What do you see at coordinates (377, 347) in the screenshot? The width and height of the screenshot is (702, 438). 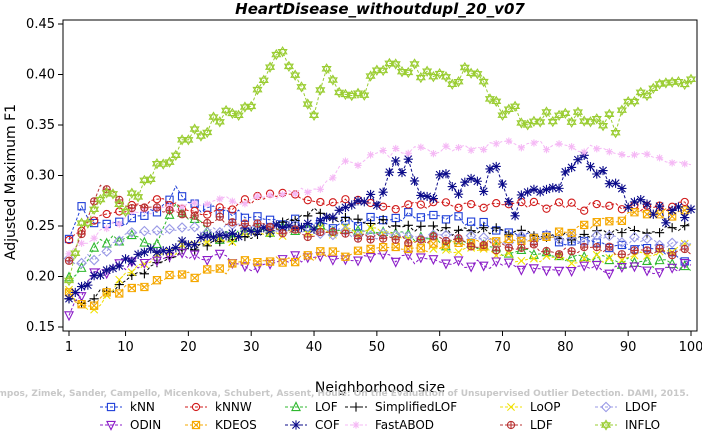 I see `x-tick-label: 50` at bounding box center [377, 347].